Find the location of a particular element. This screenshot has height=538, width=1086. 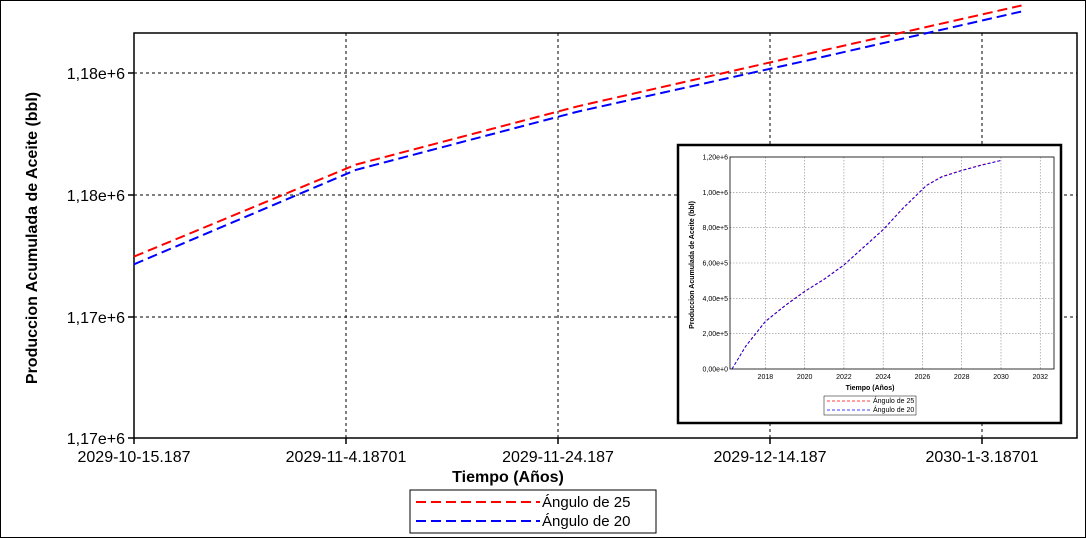

main-y-tick-label-3: 1,18e+6 is located at coordinates (96, 74).